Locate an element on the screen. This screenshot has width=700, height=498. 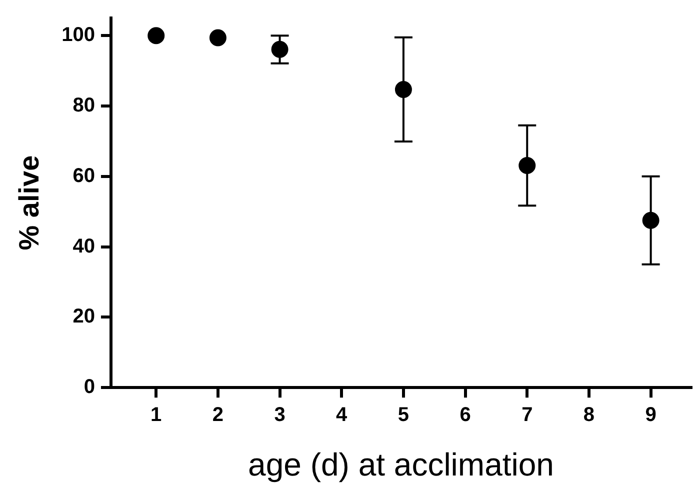
x-tick-label: 2 is located at coordinates (218, 415).